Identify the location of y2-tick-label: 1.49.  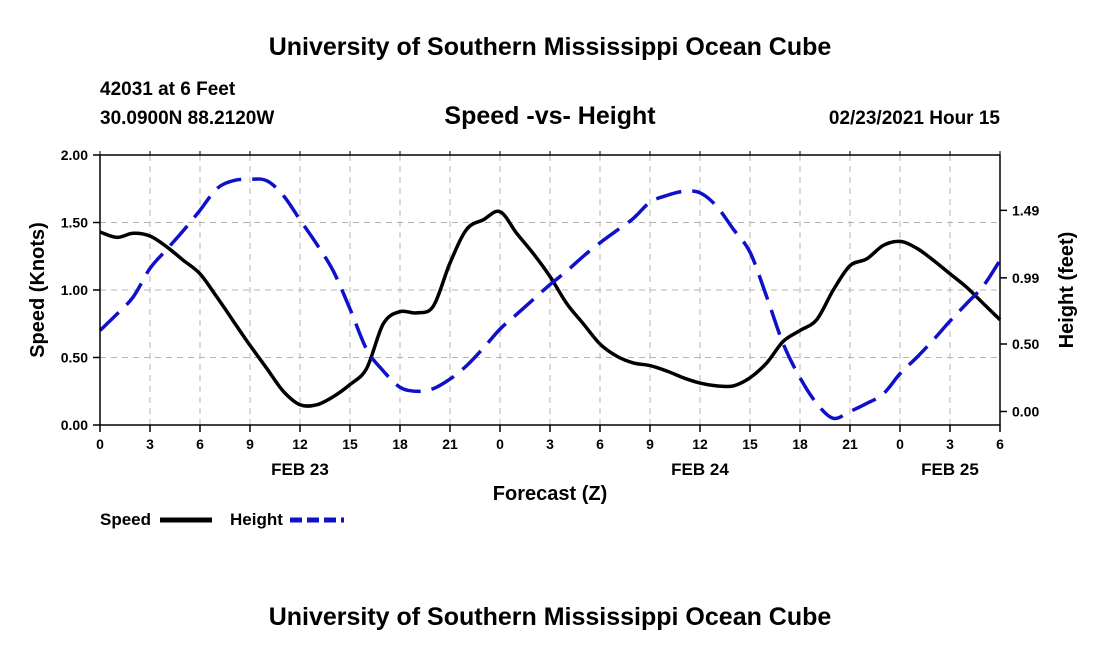
(1025, 210).